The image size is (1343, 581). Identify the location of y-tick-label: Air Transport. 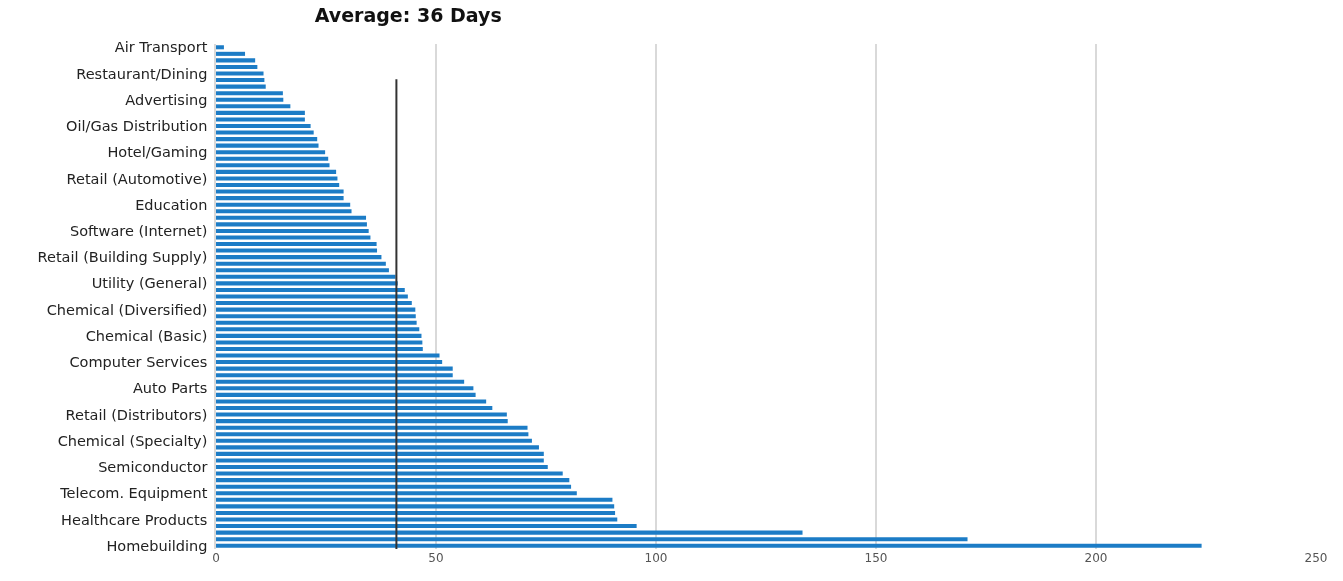
(161, 47).